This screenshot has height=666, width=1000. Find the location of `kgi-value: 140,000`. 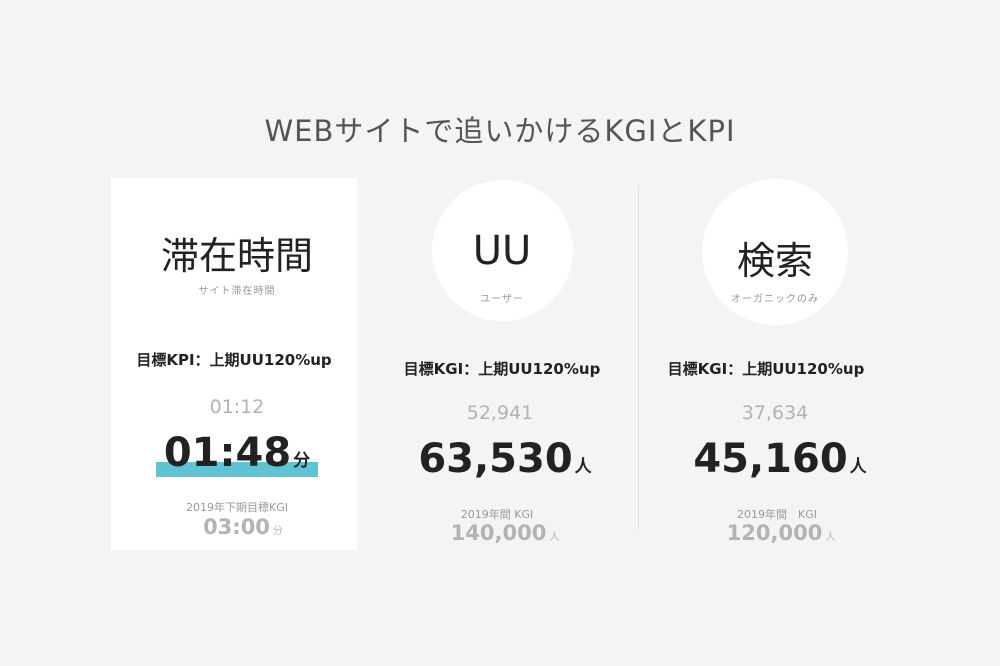

kgi-value: 140,000 is located at coordinates (498, 533).